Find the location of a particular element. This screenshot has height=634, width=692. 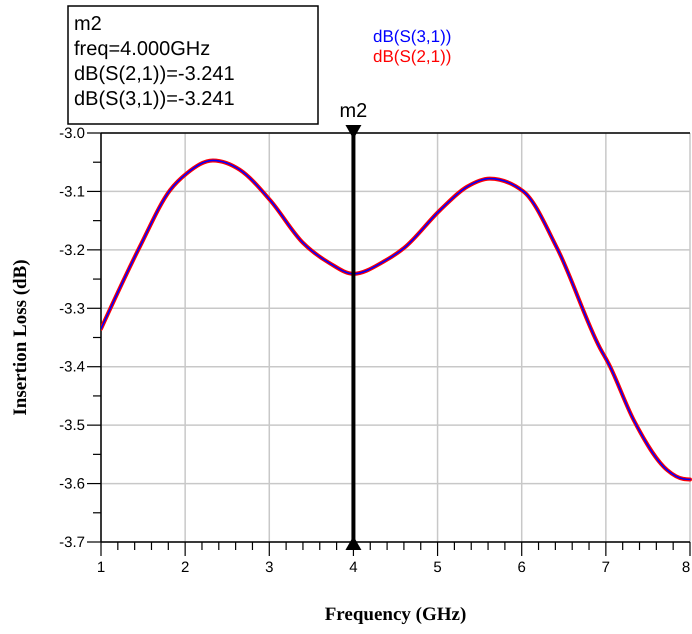

y-tick-label: -3.6 is located at coordinates (72, 484).